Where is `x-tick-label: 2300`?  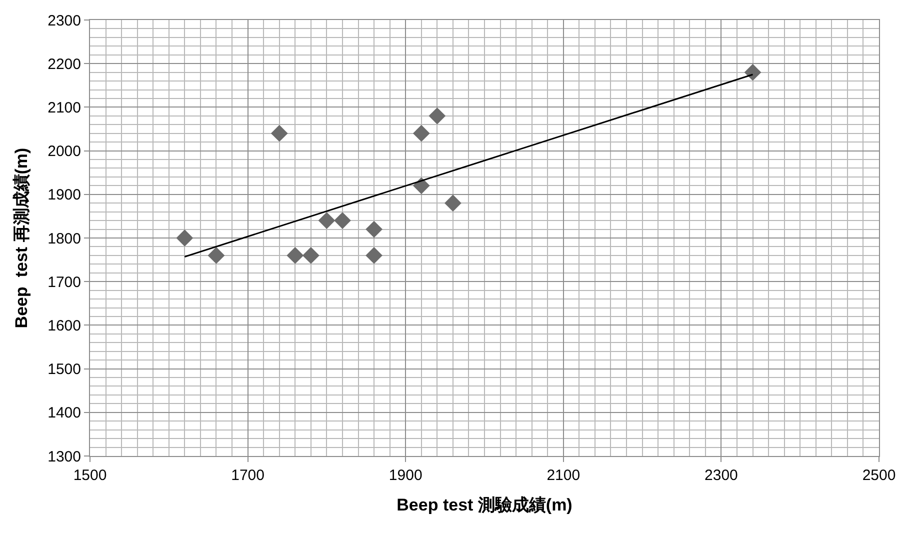
x-tick-label: 2300 is located at coordinates (721, 475).